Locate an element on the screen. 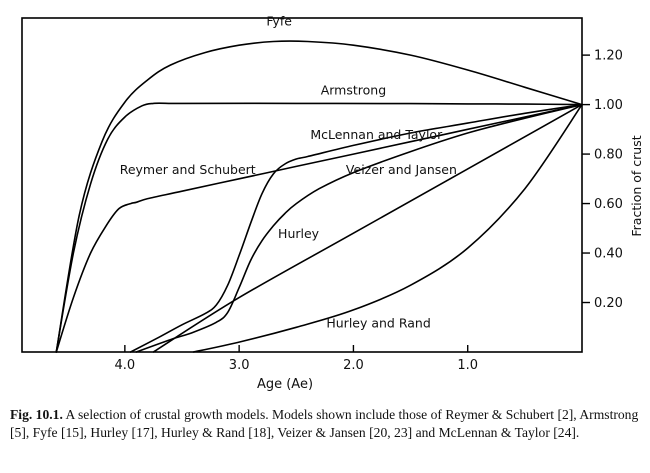 The width and height of the screenshot is (650, 473). y-tick-label: 0.20 is located at coordinates (608, 303).